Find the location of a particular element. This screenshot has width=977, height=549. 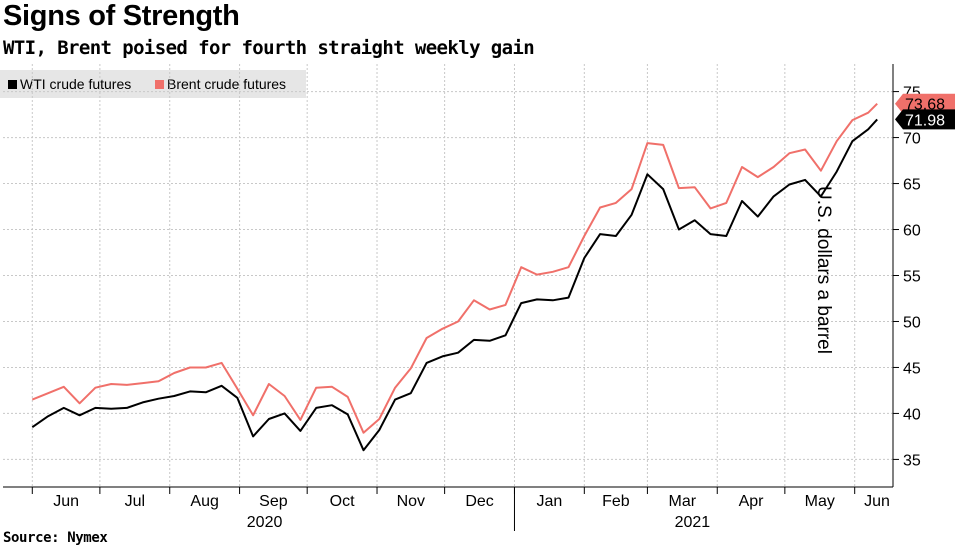

end-label-brent-bg is located at coordinates (925, 103).